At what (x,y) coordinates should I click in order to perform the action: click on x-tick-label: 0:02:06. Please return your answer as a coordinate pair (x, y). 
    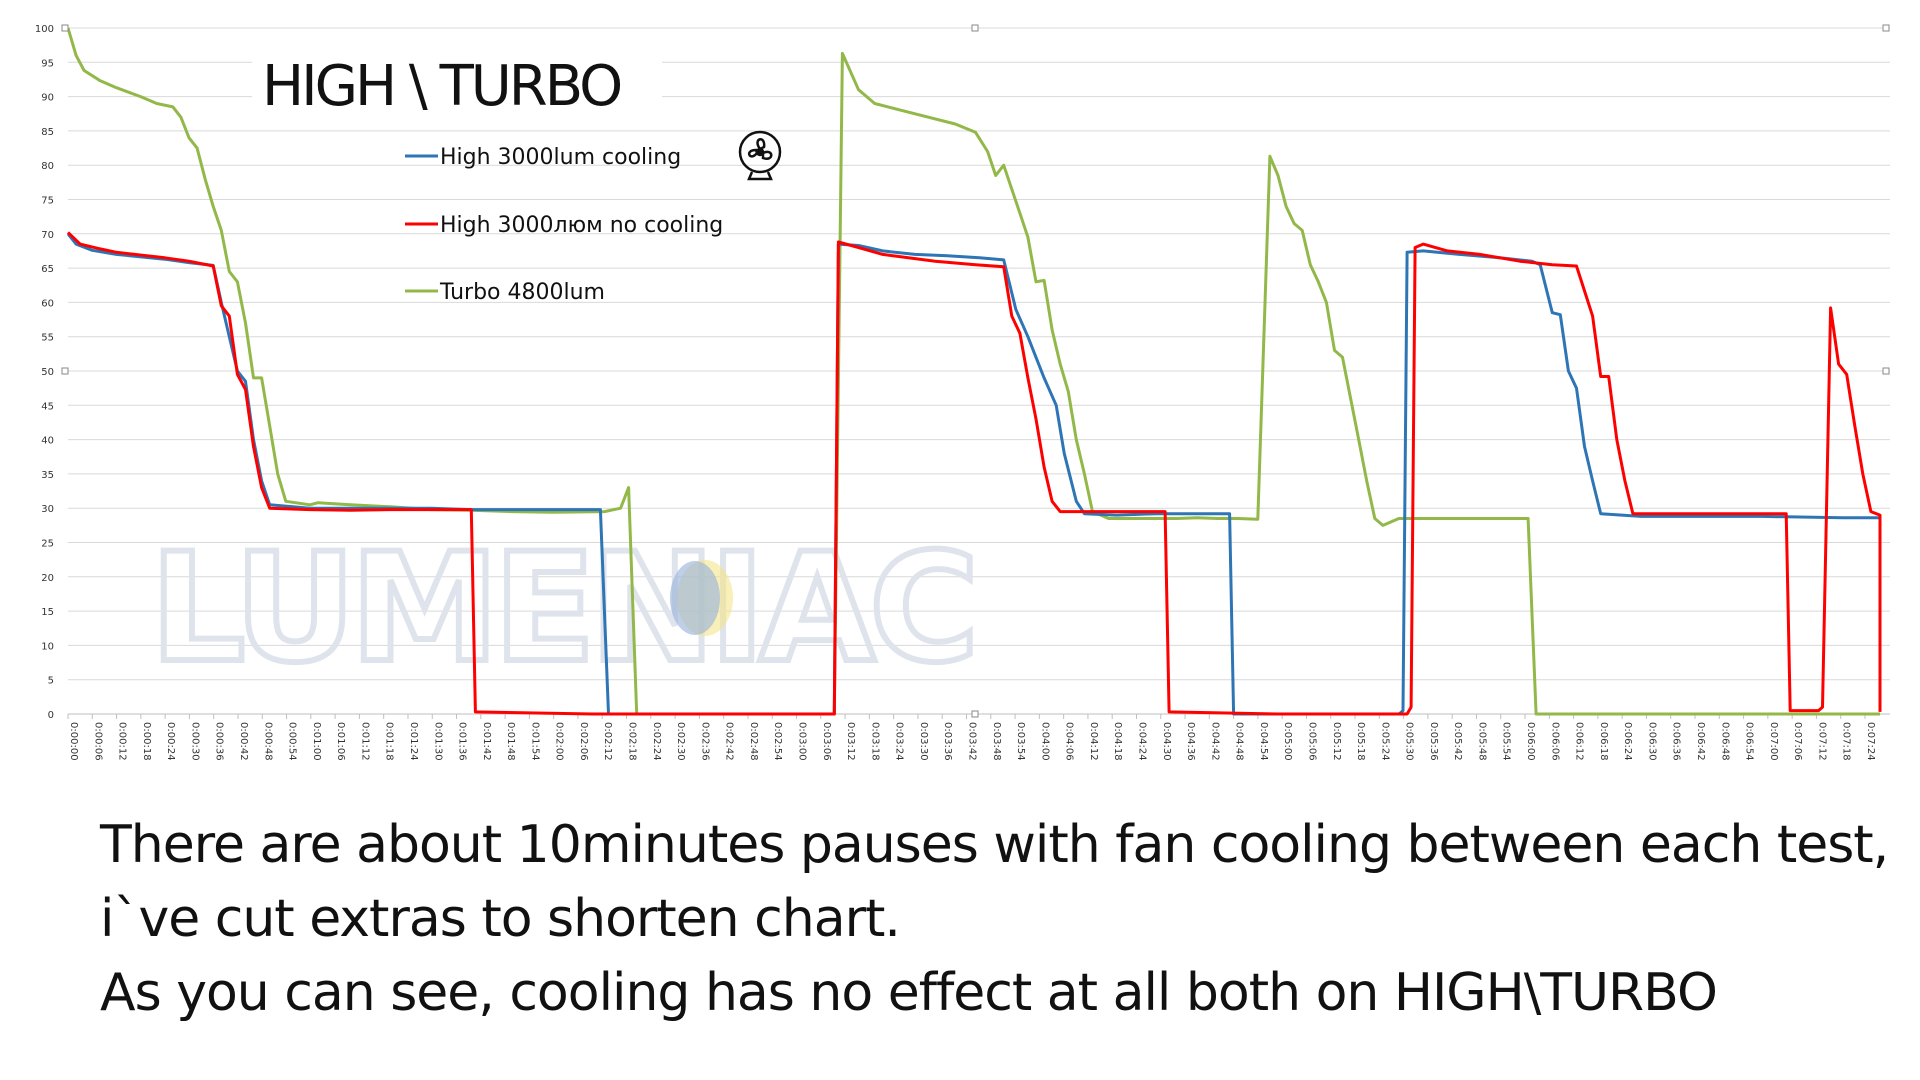
    Looking at the image, I should click on (583, 741).